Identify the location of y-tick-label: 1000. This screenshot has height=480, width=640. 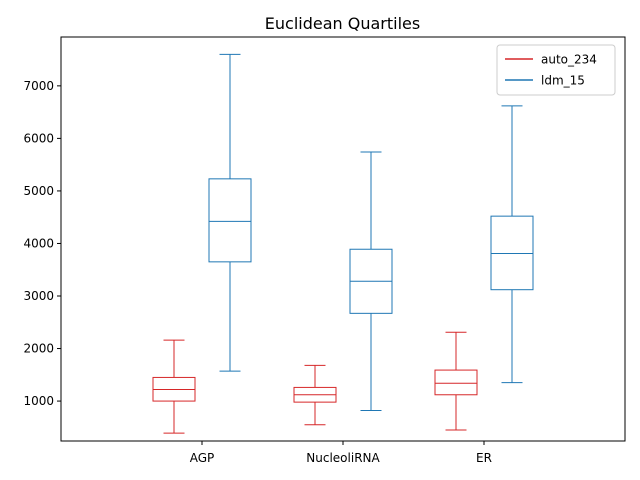
(38, 401).